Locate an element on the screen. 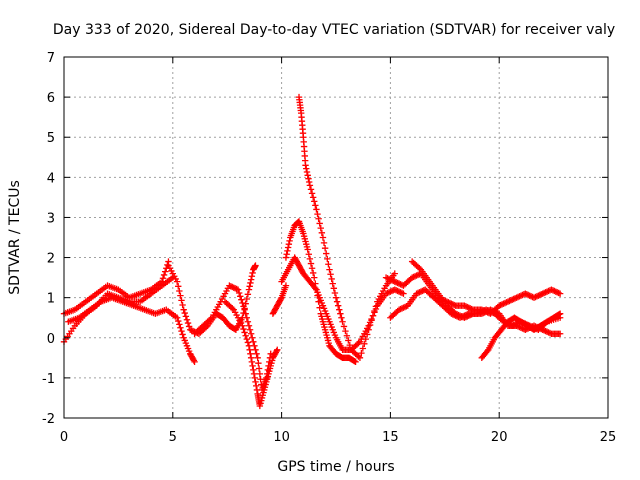  x-tick-label: 10 is located at coordinates (281, 437).